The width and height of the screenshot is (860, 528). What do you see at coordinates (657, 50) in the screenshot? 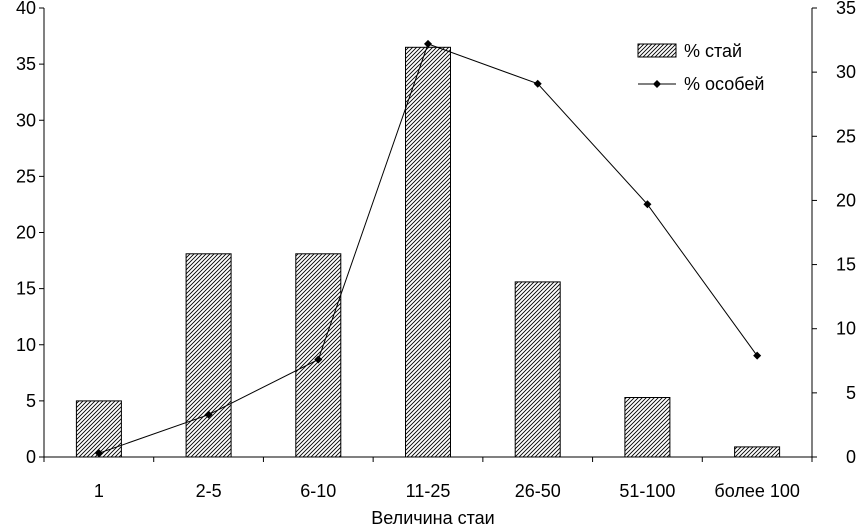
I see `legend-bar-swatch` at bounding box center [657, 50].